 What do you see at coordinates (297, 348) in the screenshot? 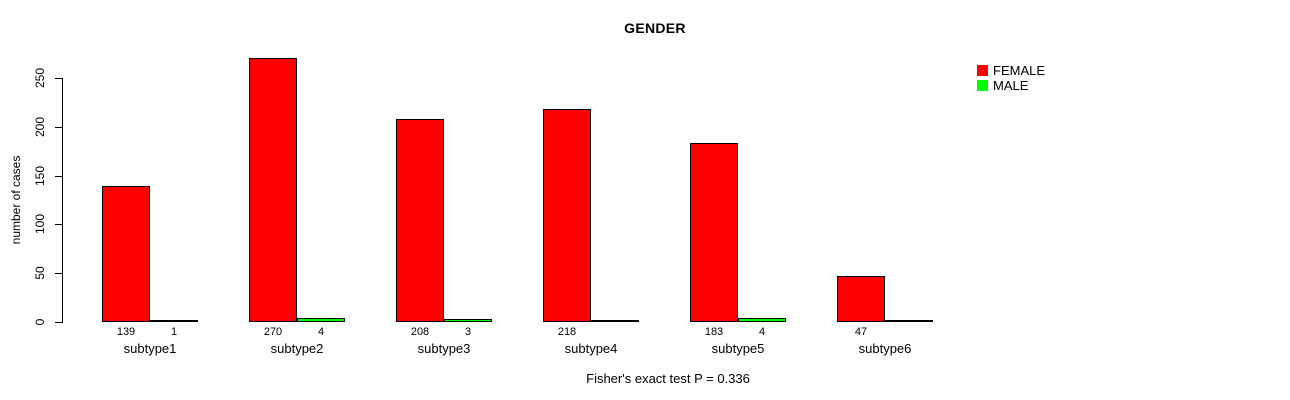
I see `x-category-label: subtype2` at bounding box center [297, 348].